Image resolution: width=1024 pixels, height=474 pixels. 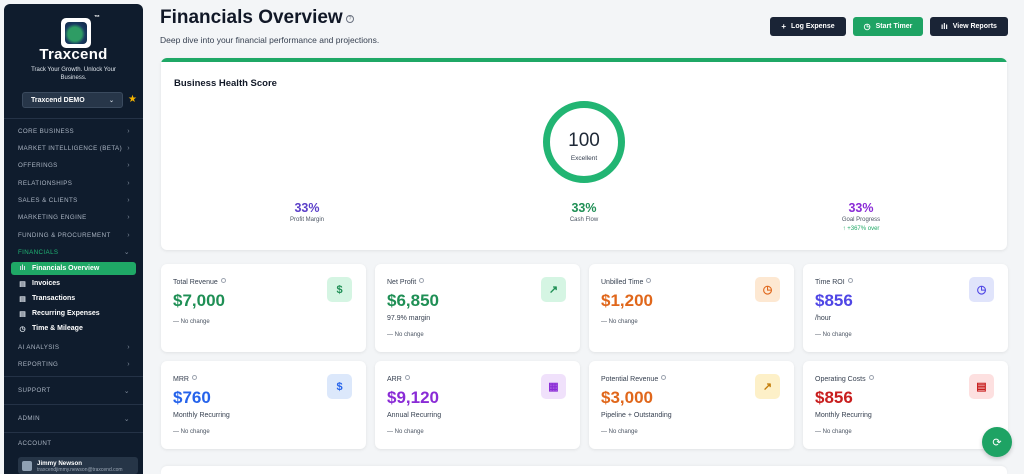 I want to click on stat-card-arr: ARR $9,120 Annual Recurring — No change ▦, so click(x=477, y=405).